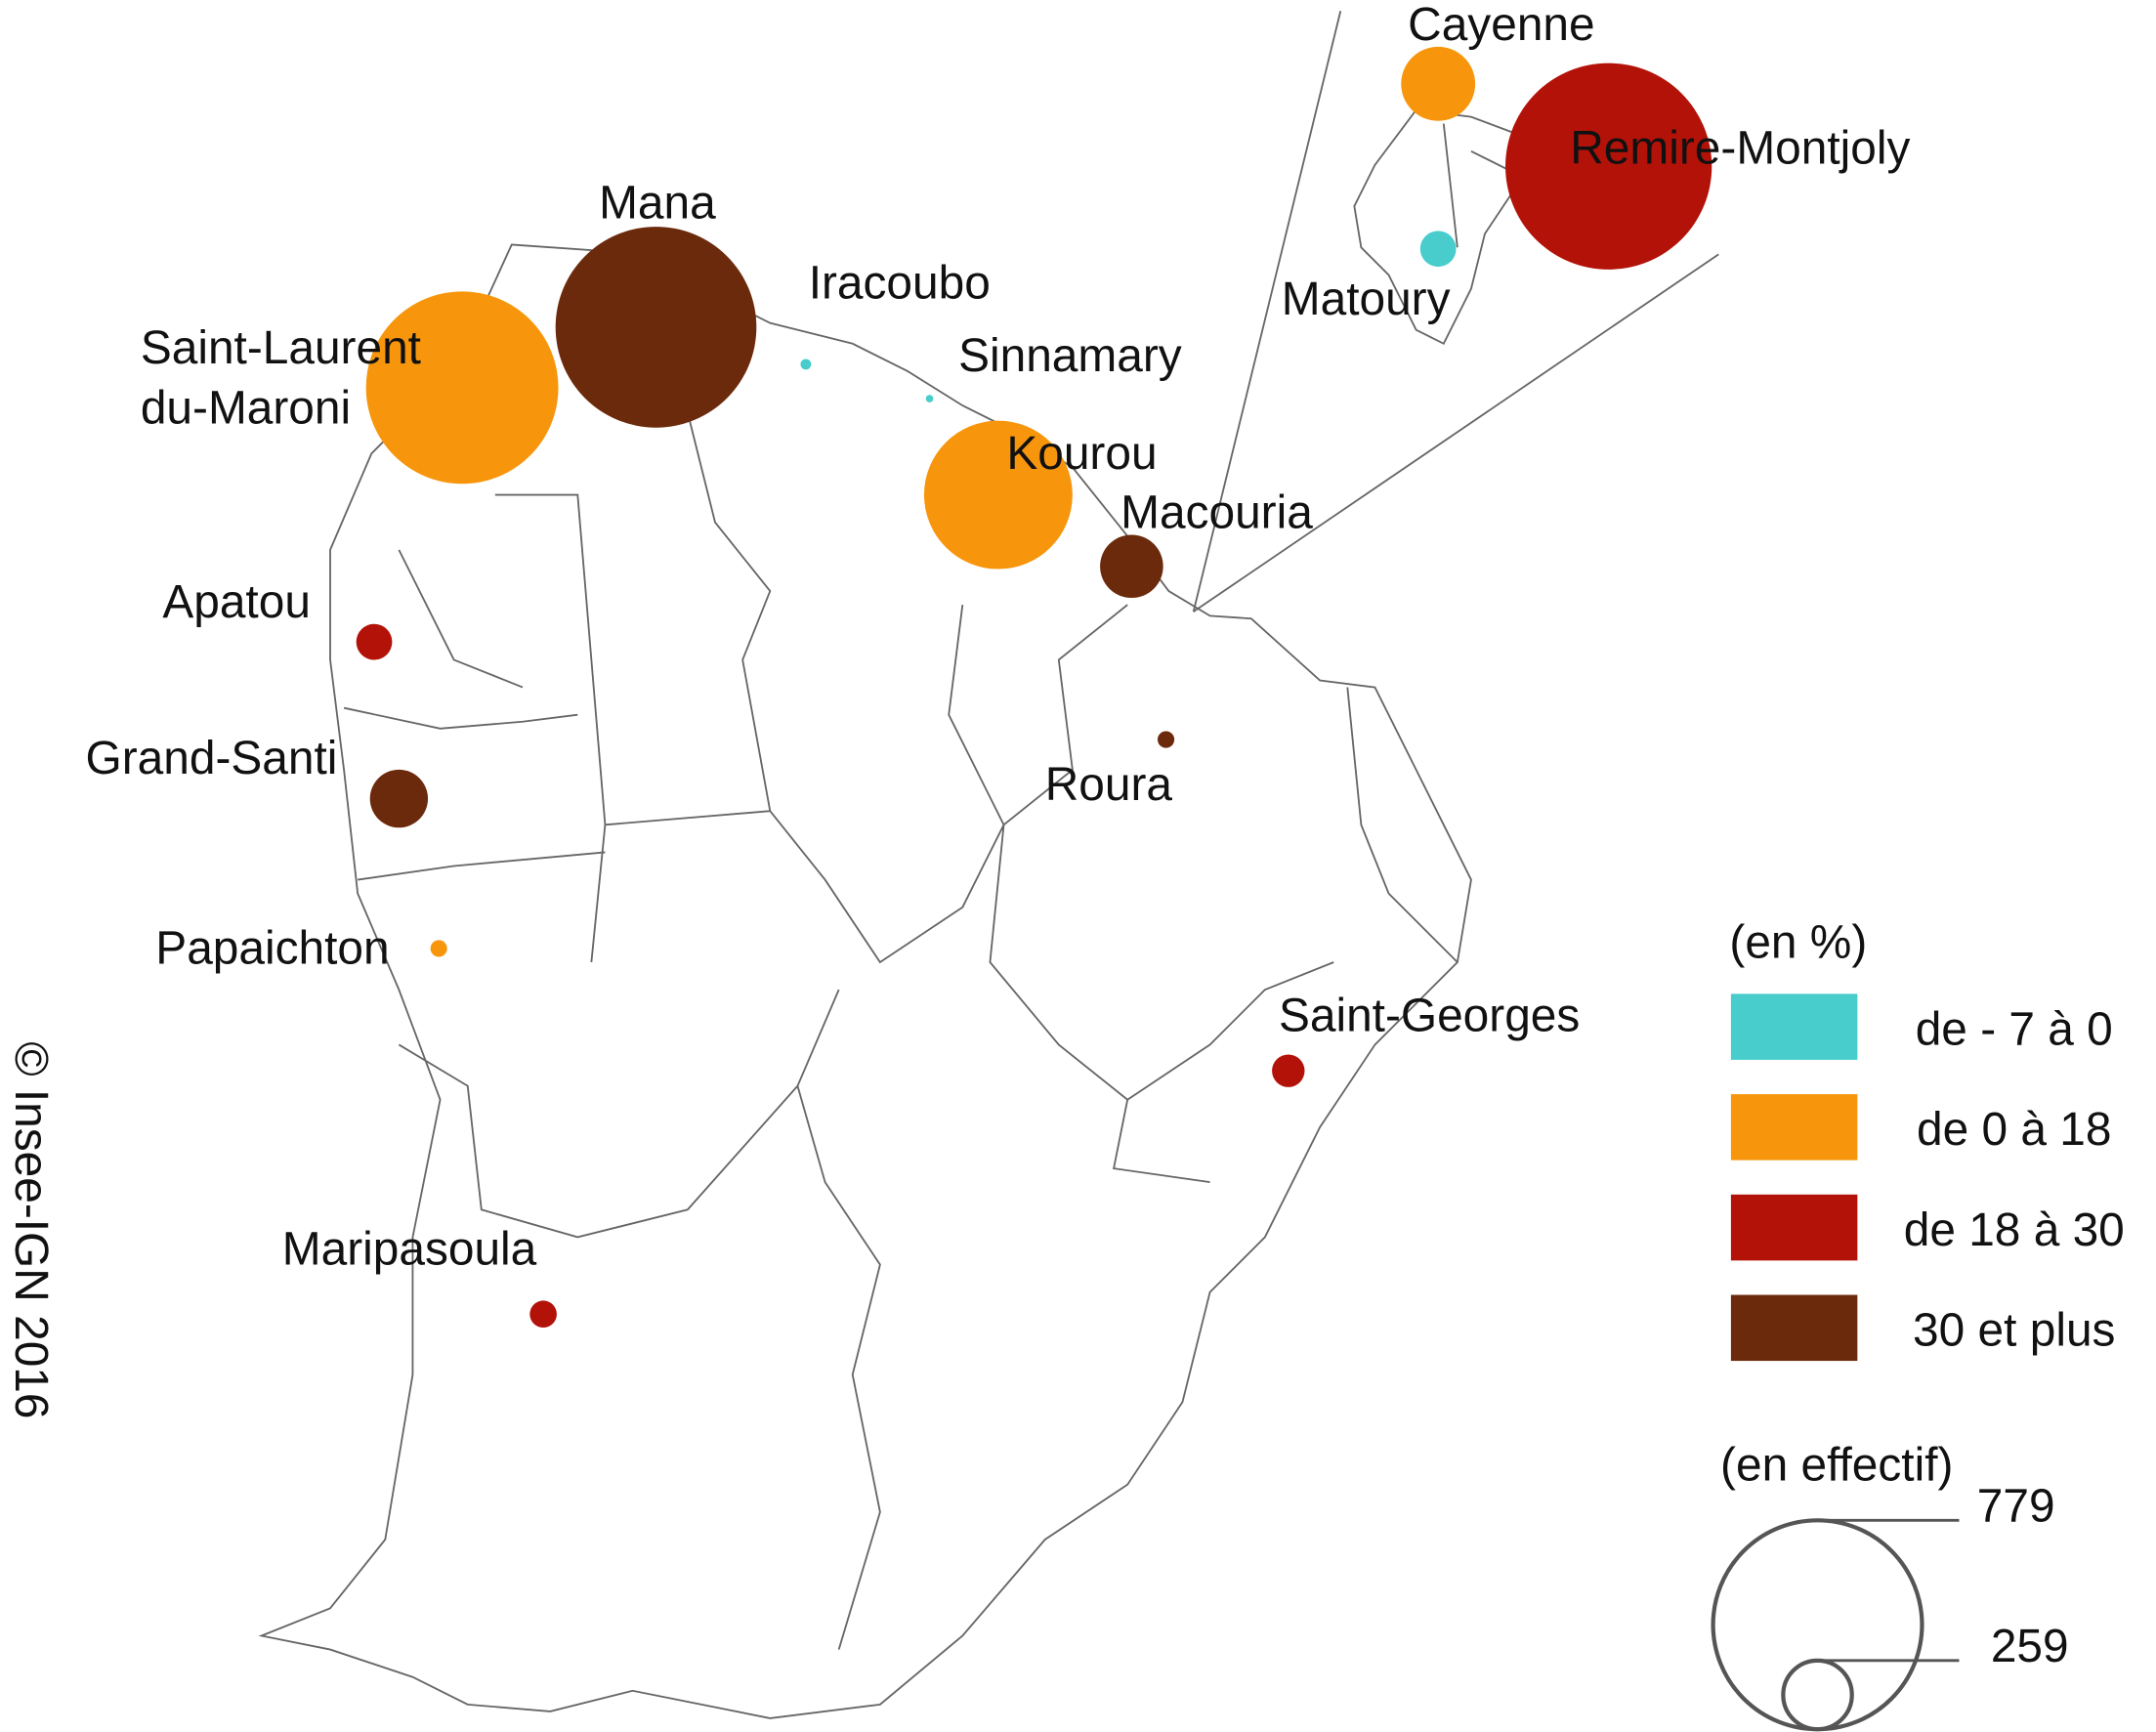 The height and width of the screenshot is (1732, 2156). What do you see at coordinates (900, 283) in the screenshot?
I see `commune-label: Iracoubo` at bounding box center [900, 283].